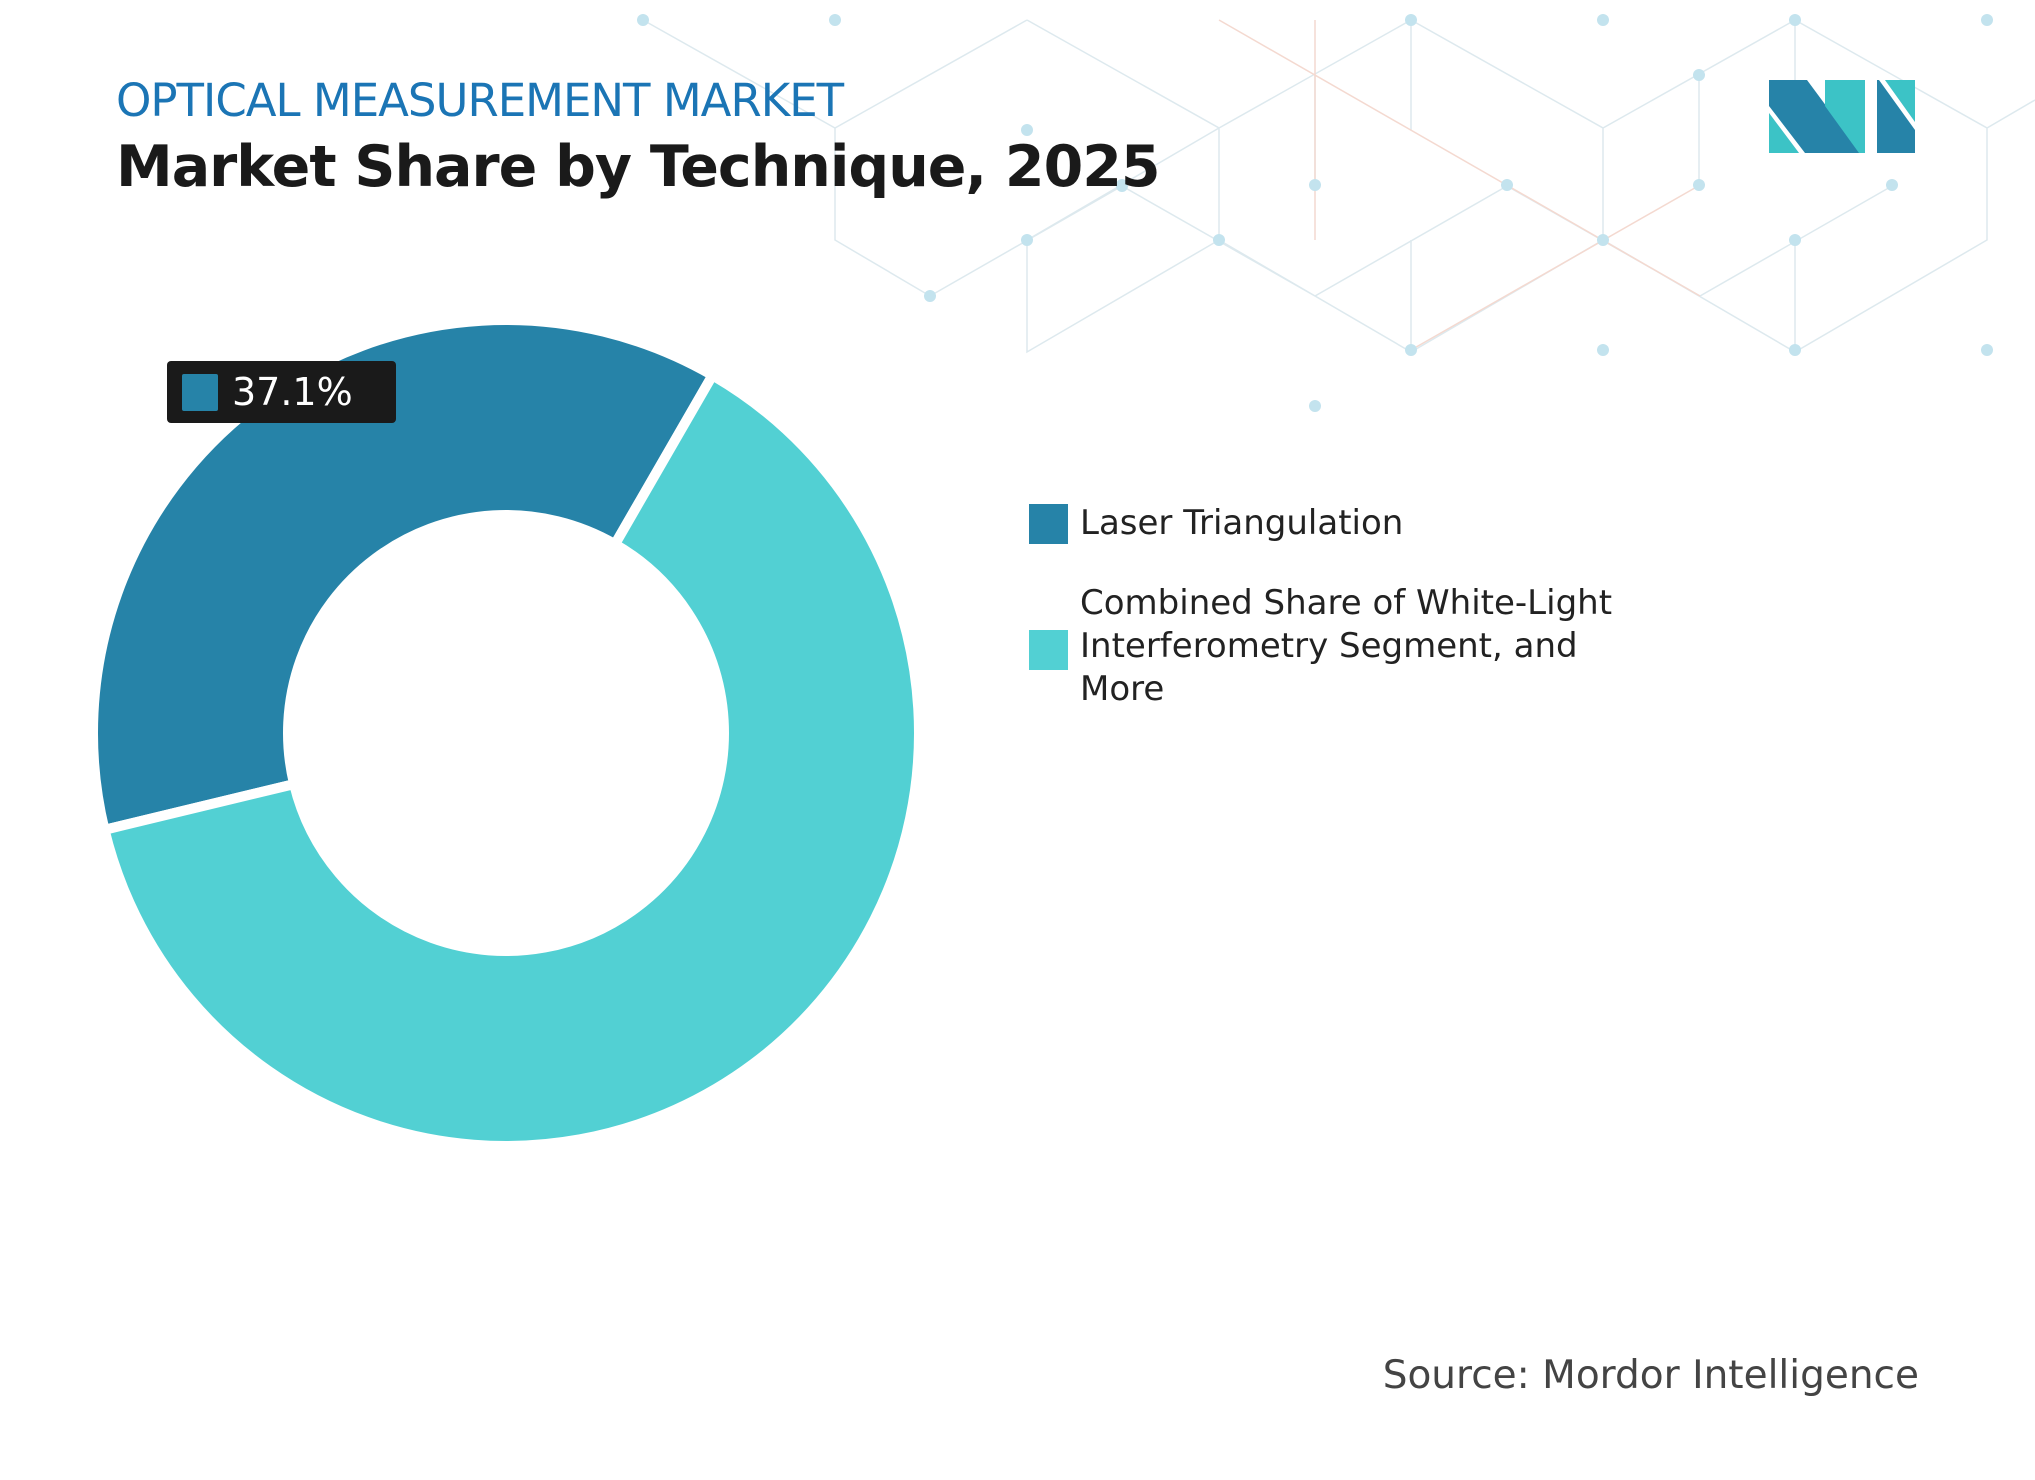 The height and width of the screenshot is (1480, 2035). What do you see at coordinates (1242, 523) in the screenshot?
I see `legend-label: Laser Triangulation` at bounding box center [1242, 523].